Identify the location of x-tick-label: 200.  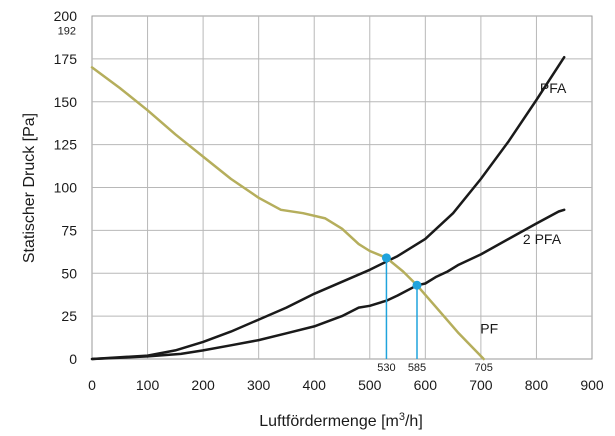
(203, 385).